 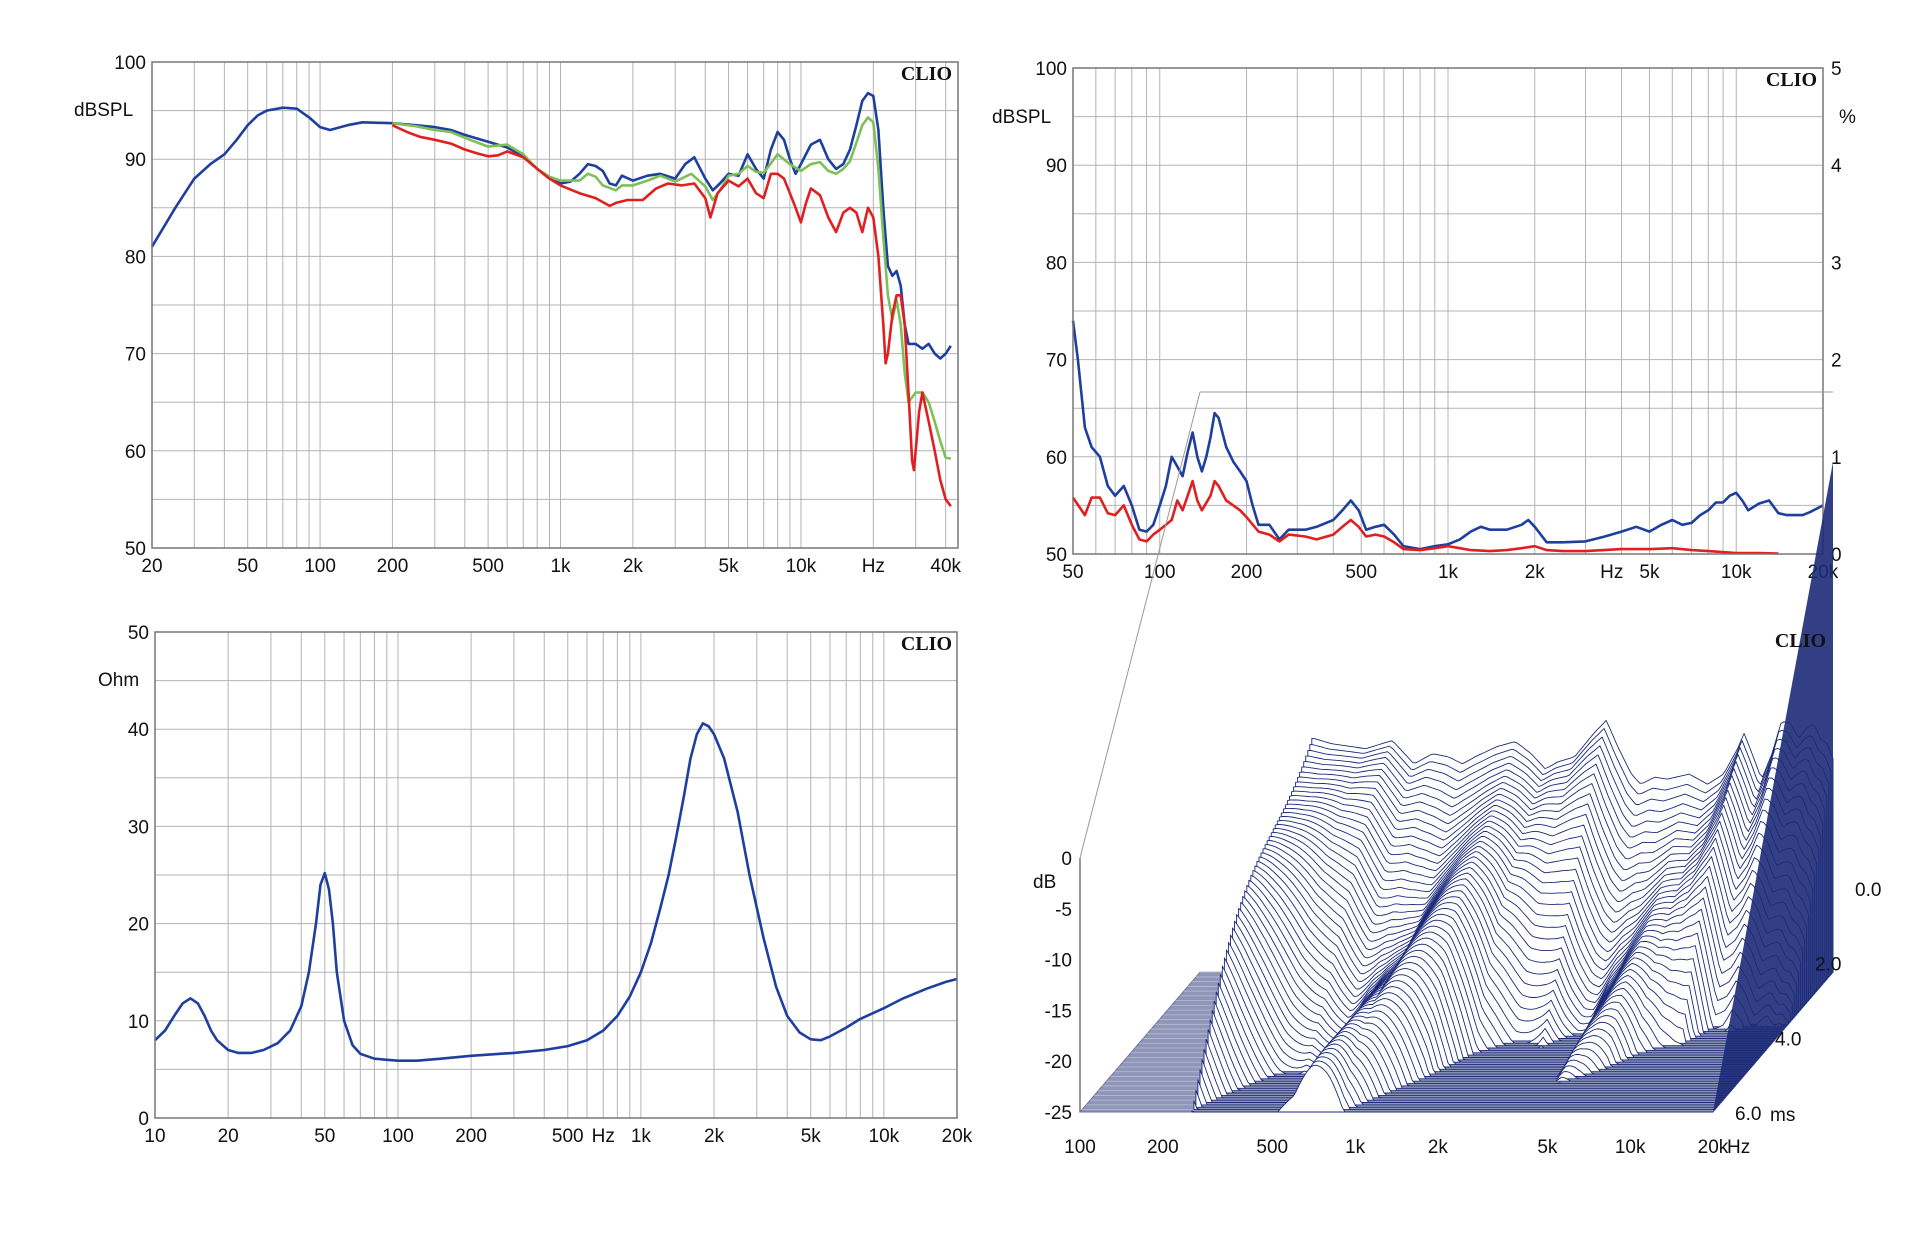 What do you see at coordinates (1163, 1147) in the screenshot?
I see `frequency-tick-label: 200` at bounding box center [1163, 1147].